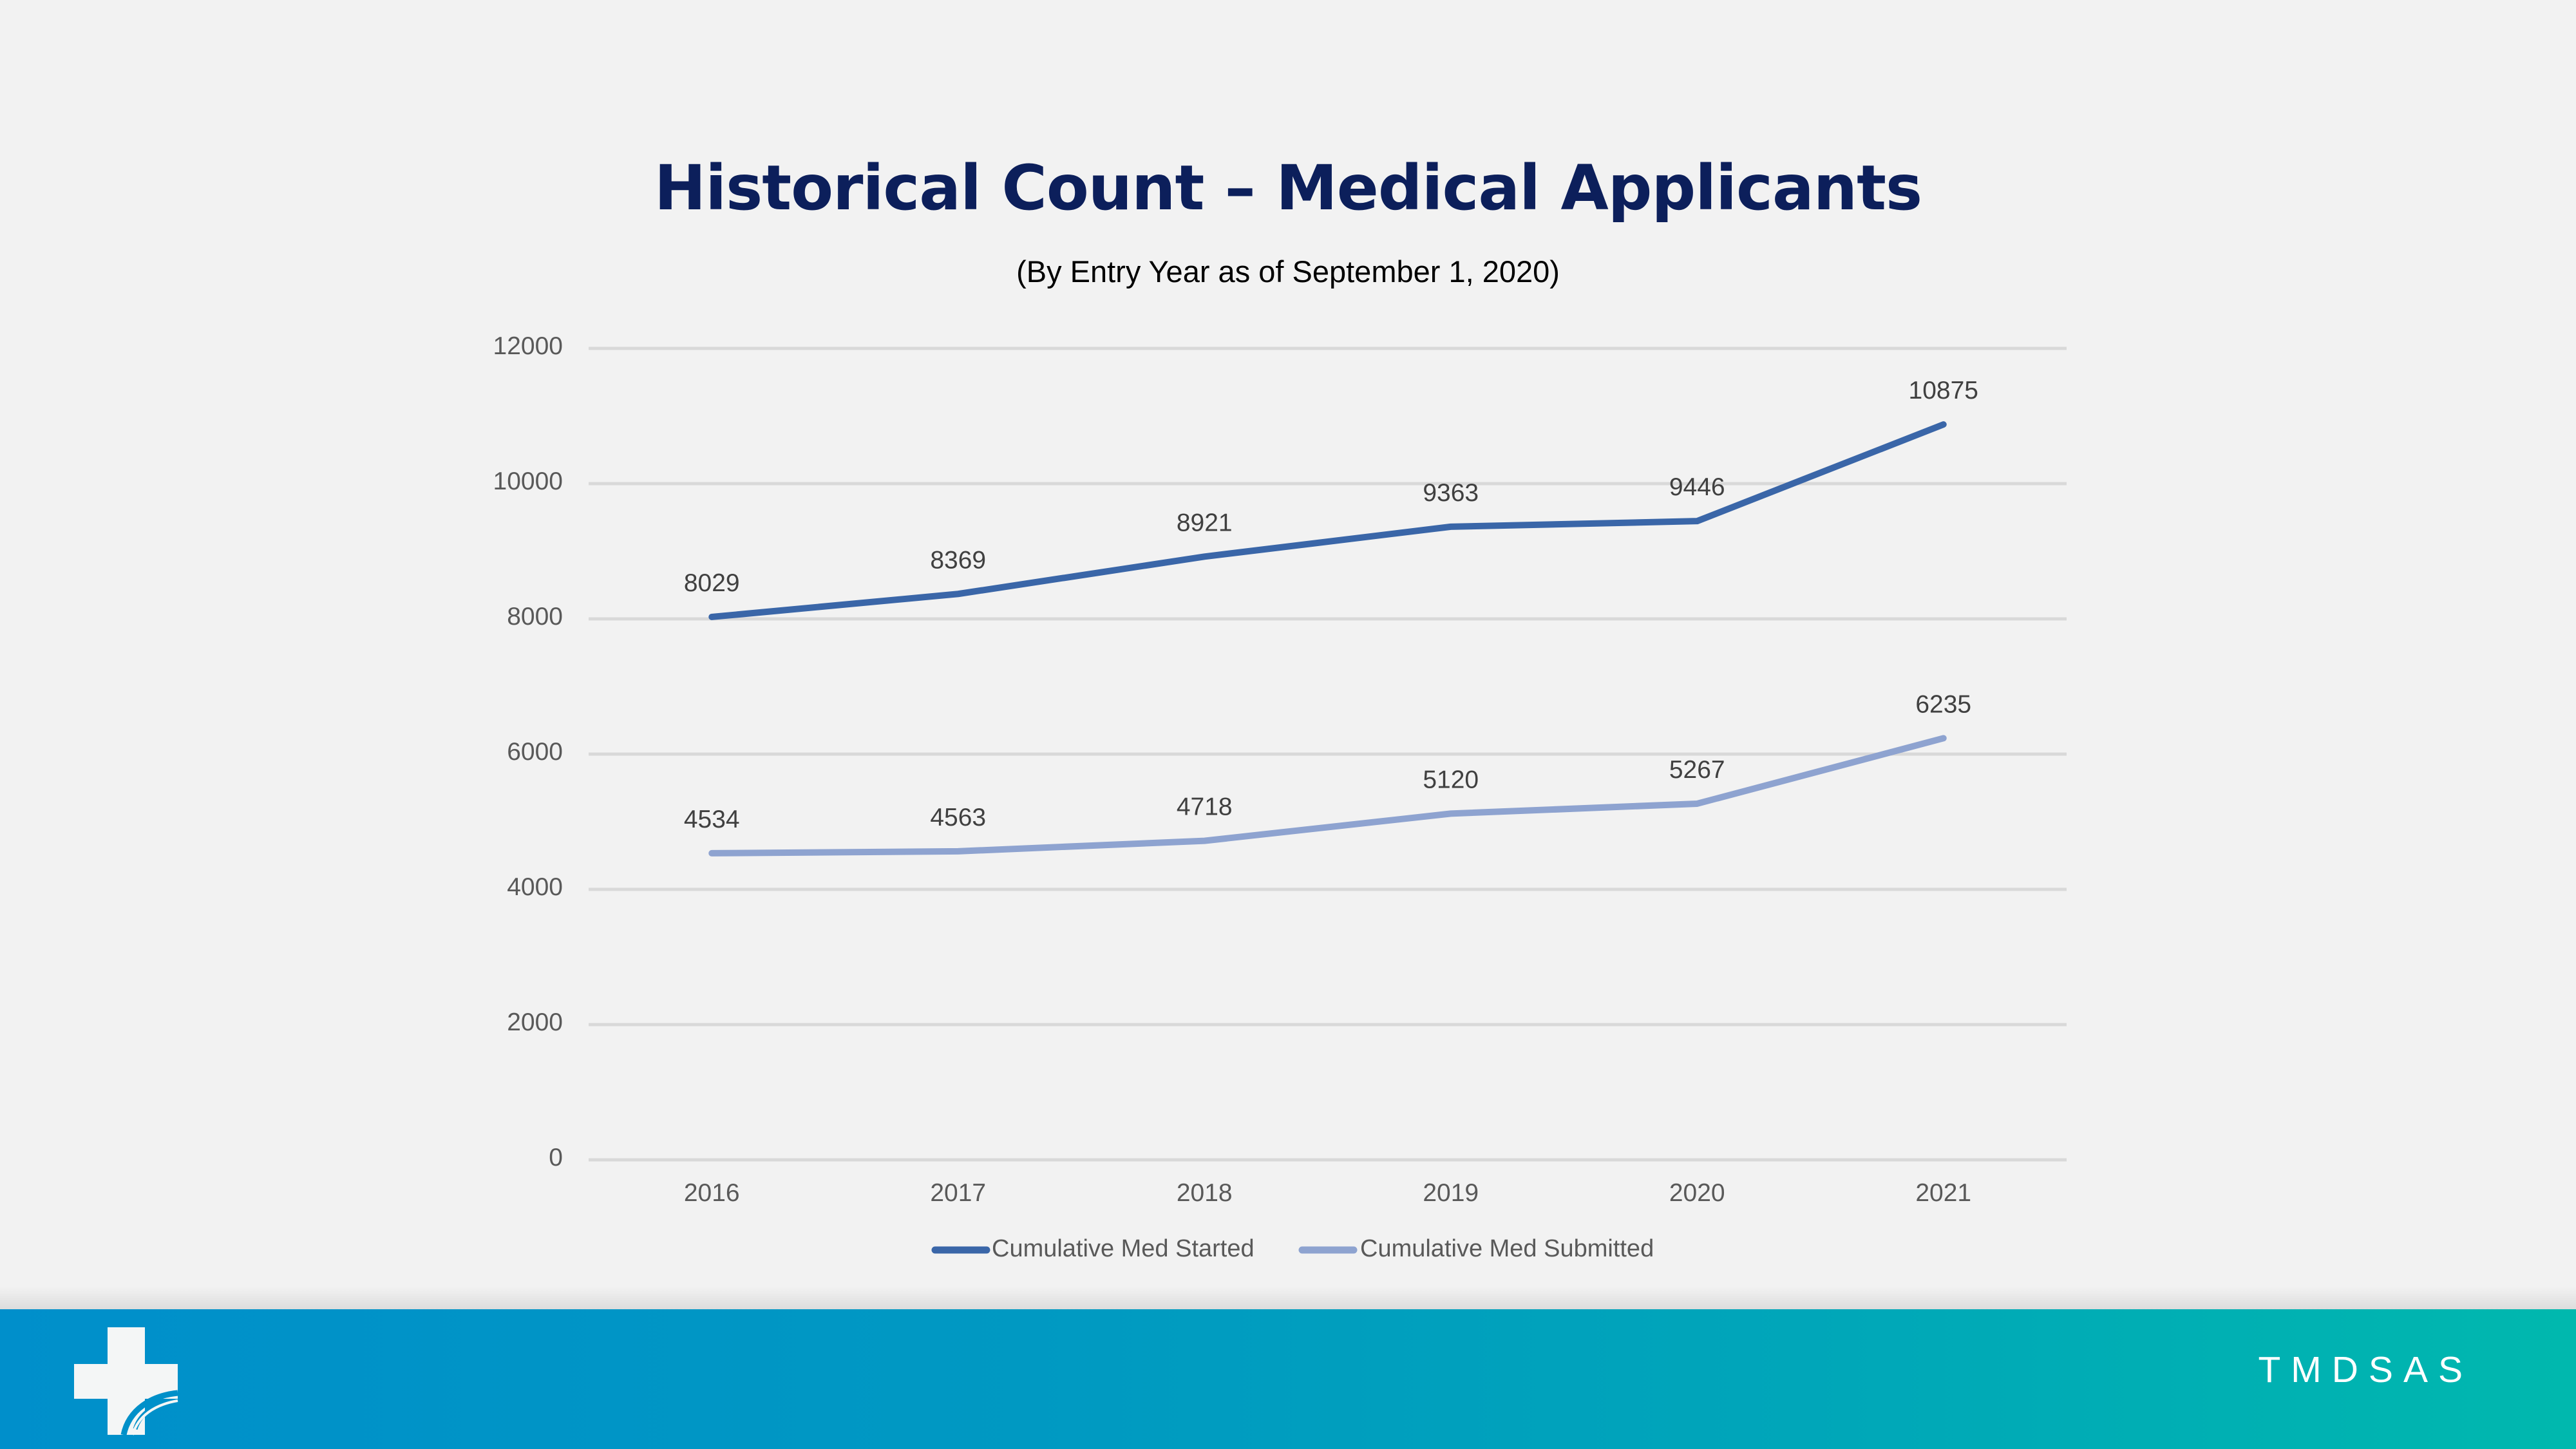 This screenshot has height=1449, width=2576. I want to click on data-label: 4563, so click(958, 817).